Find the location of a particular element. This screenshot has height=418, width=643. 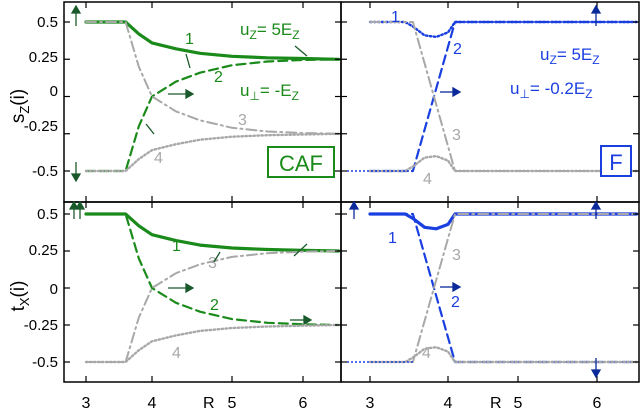

f-legend-label: F is located at coordinates (615, 162).